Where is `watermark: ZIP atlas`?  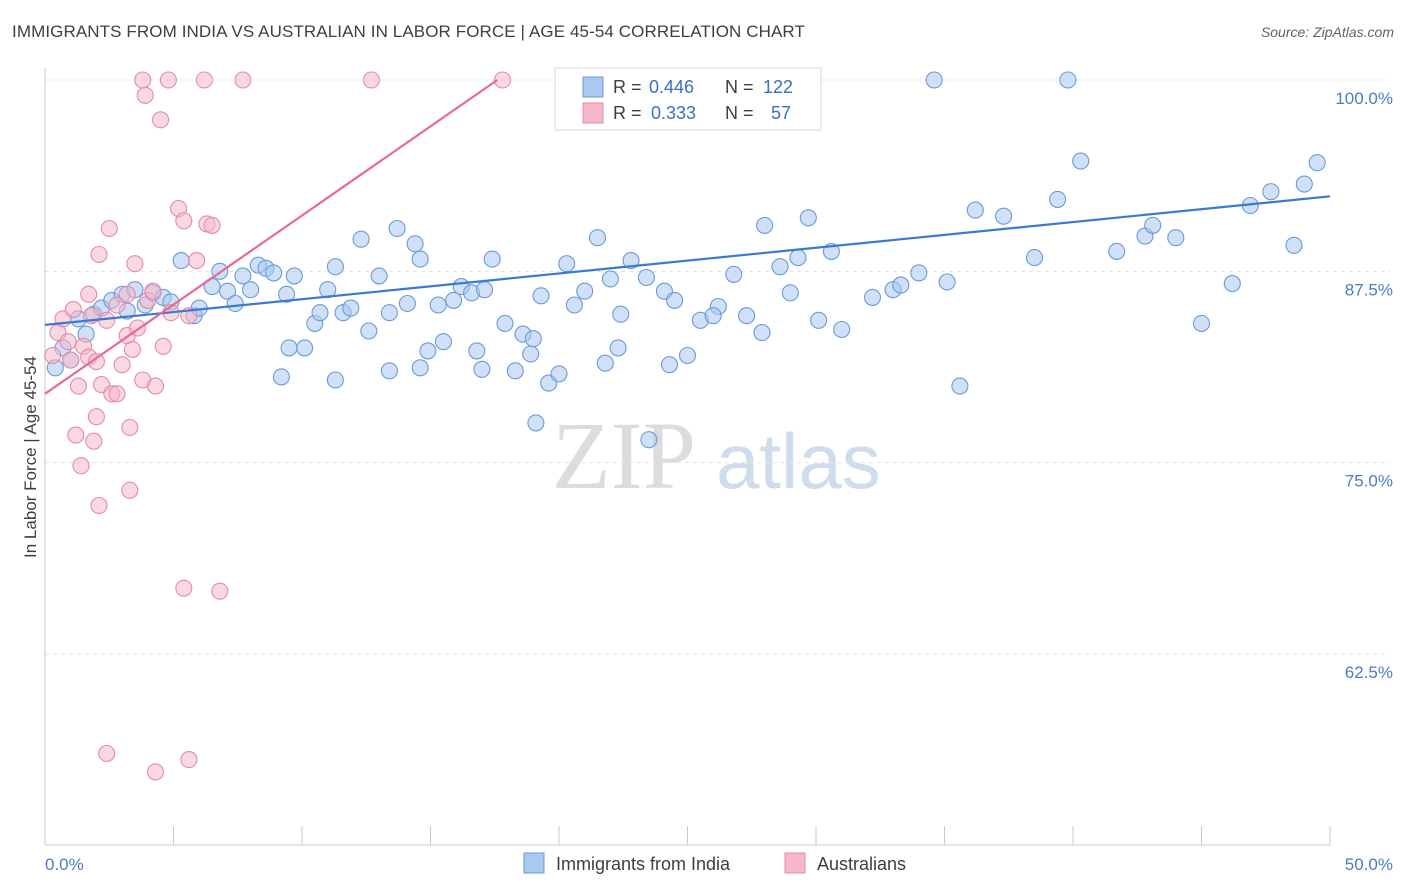
watermark: ZIP atlas is located at coordinates (716, 455).